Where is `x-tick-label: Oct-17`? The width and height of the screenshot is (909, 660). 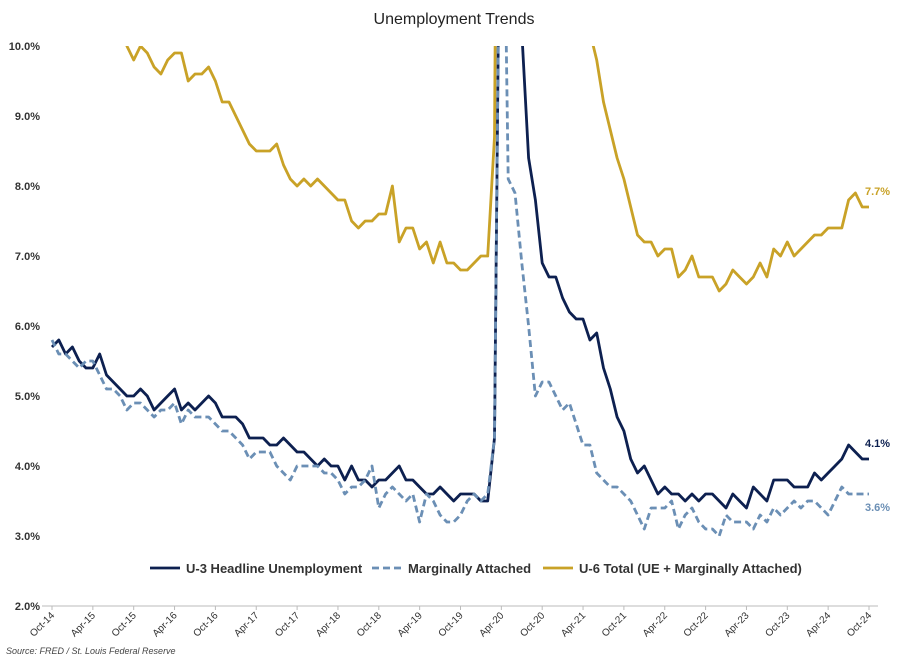
x-tick-label: Oct-17 is located at coordinates (287, 624).